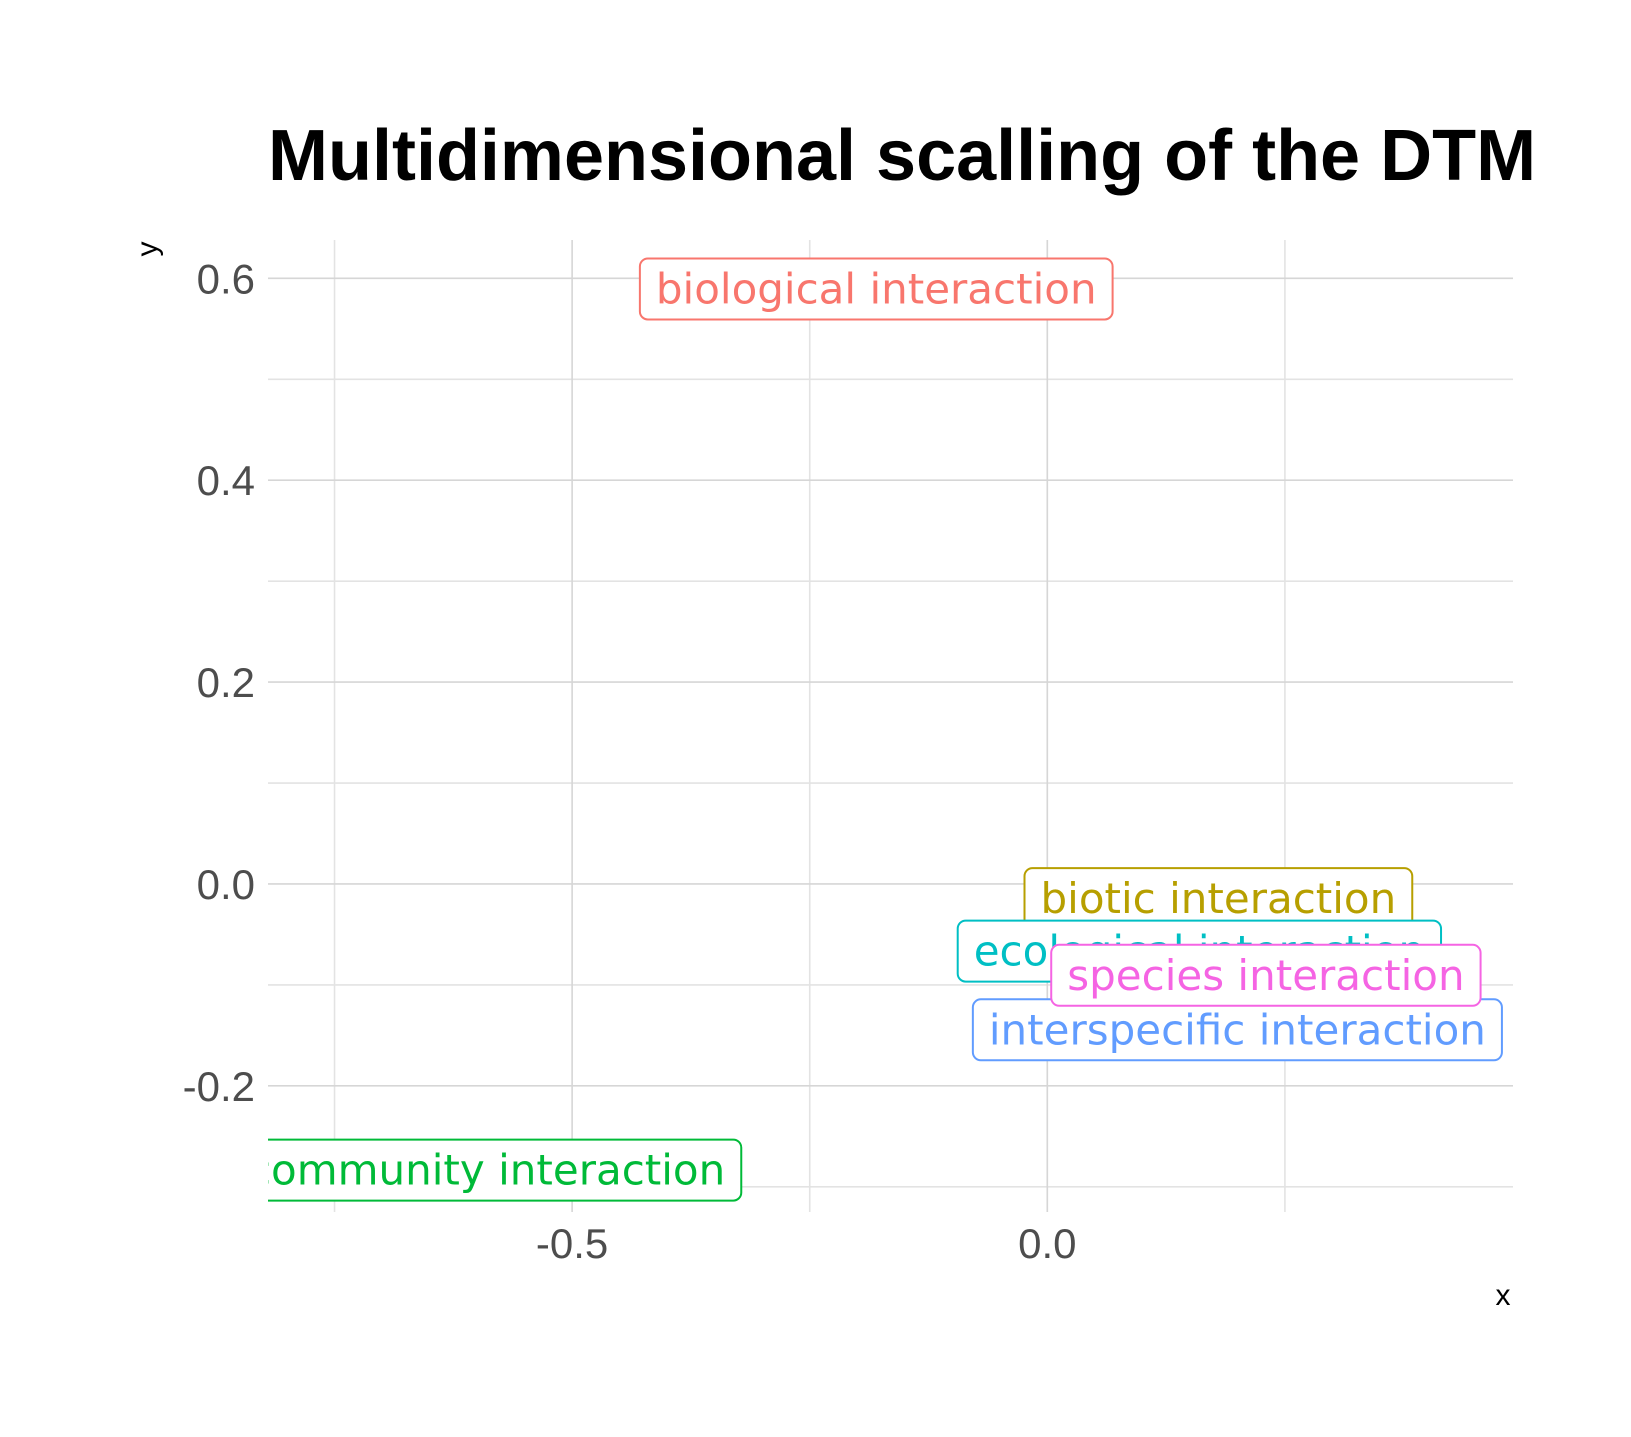 Image resolution: width=1631 pixels, height=1437 pixels. I want to click on x-tick-label: -0.5, so click(572, 1243).